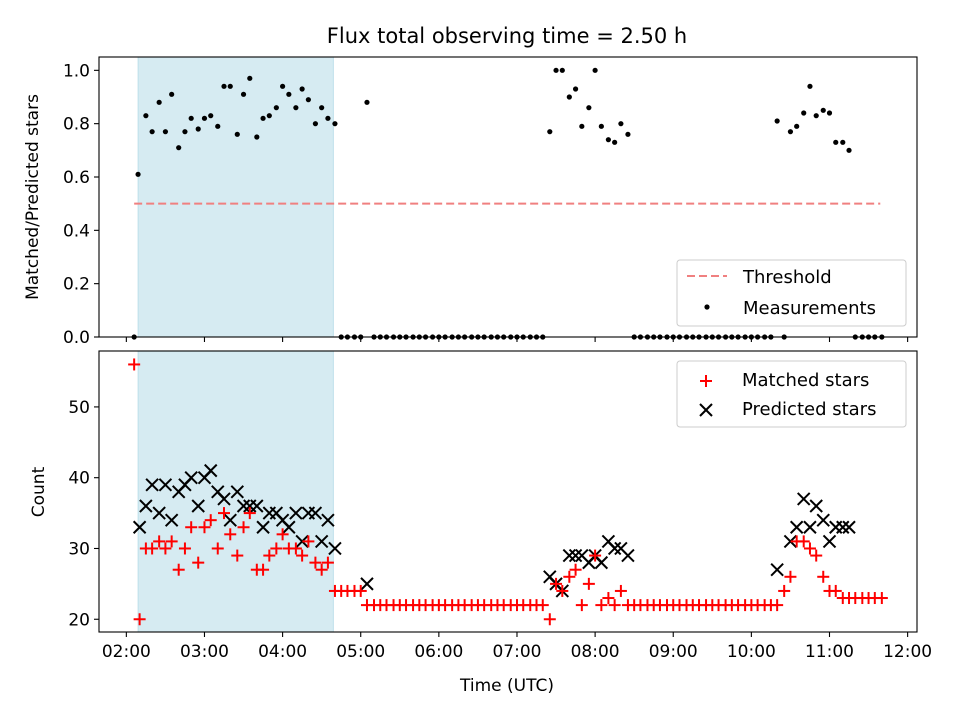  Describe the element at coordinates (809, 308) in the screenshot. I see `legend-measurements-label: Measurements` at that location.